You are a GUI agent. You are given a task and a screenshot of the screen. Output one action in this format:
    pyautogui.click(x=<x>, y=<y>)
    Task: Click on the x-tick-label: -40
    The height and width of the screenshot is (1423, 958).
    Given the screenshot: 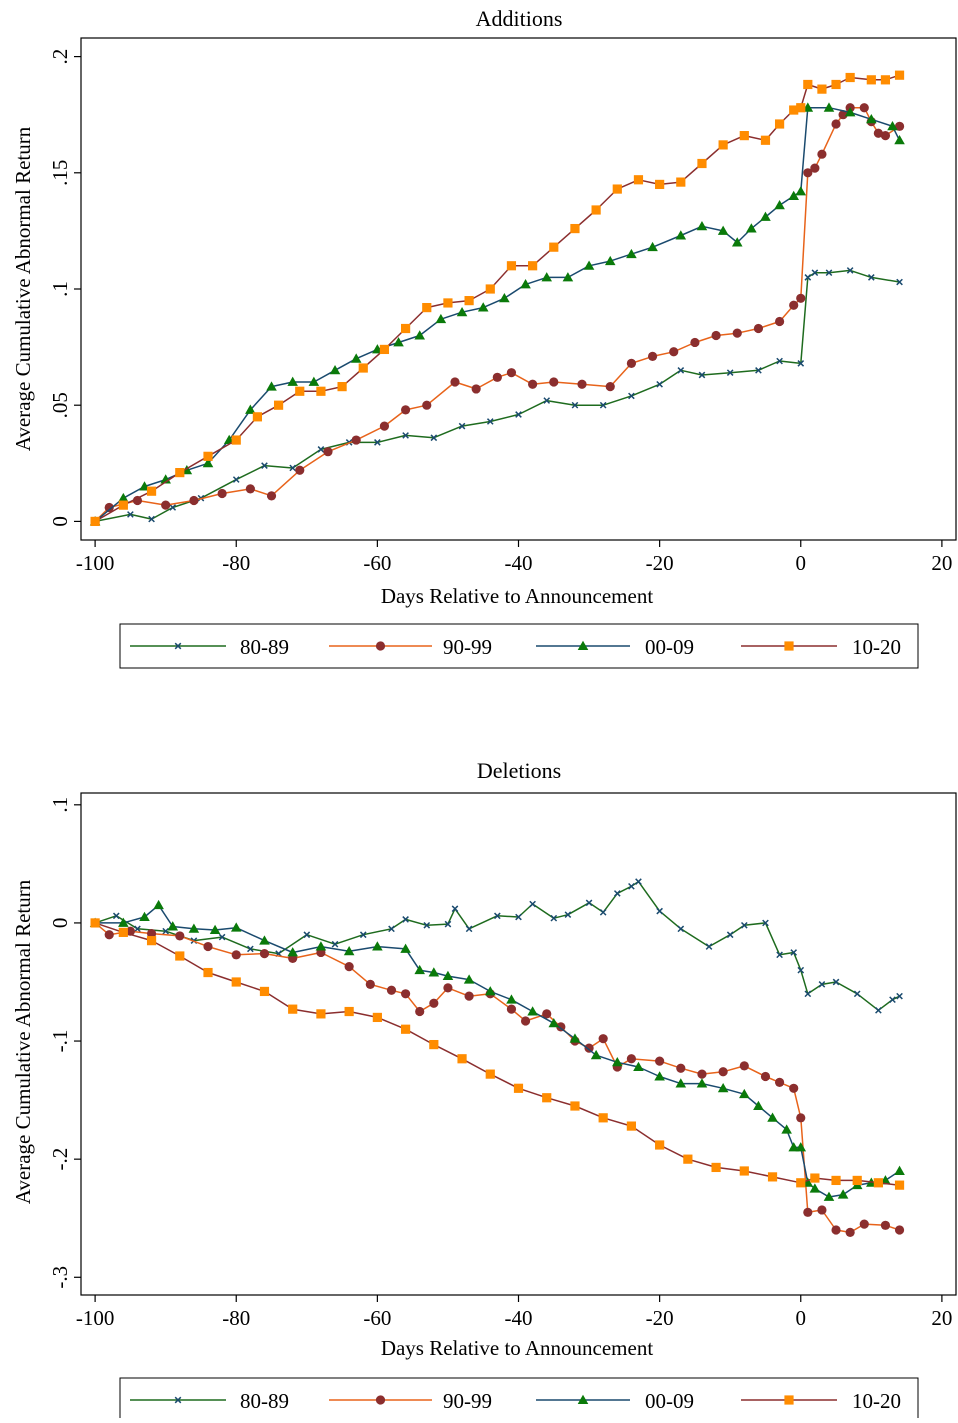 What is the action you would take?
    pyautogui.click(x=519, y=1318)
    